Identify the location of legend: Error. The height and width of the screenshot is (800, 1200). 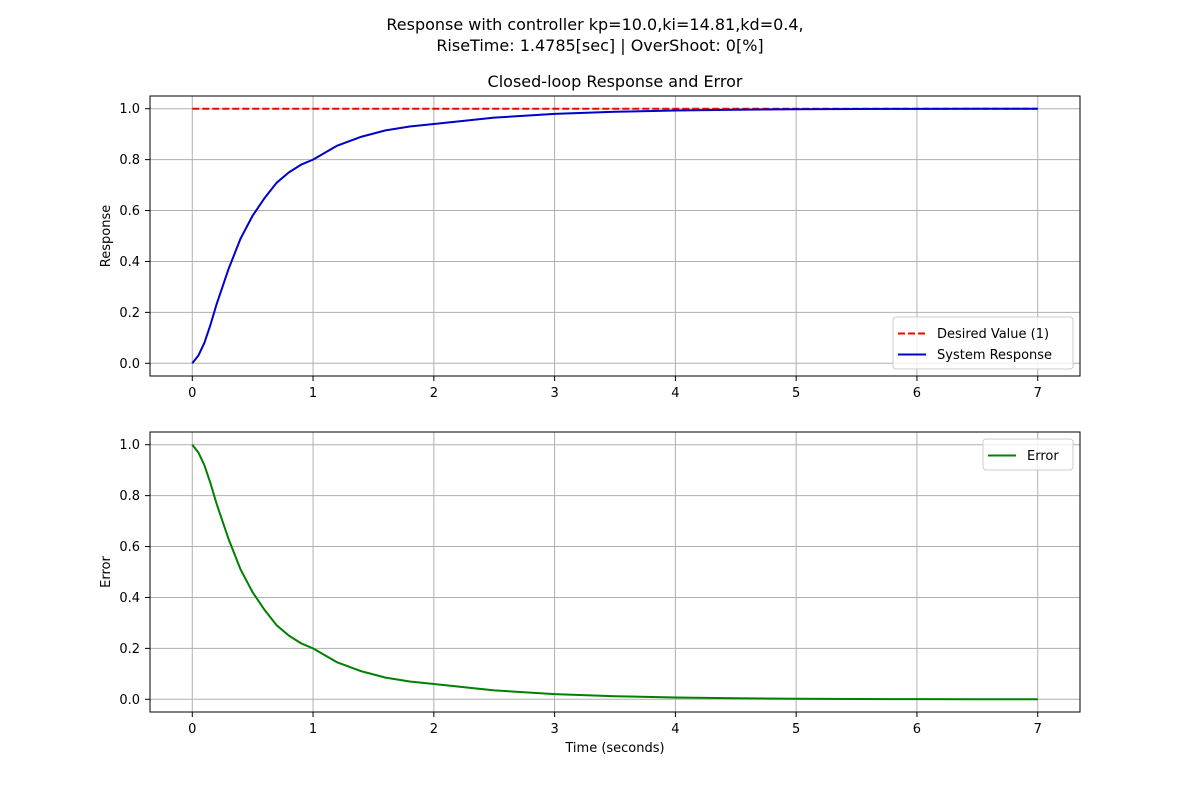
(1028, 454).